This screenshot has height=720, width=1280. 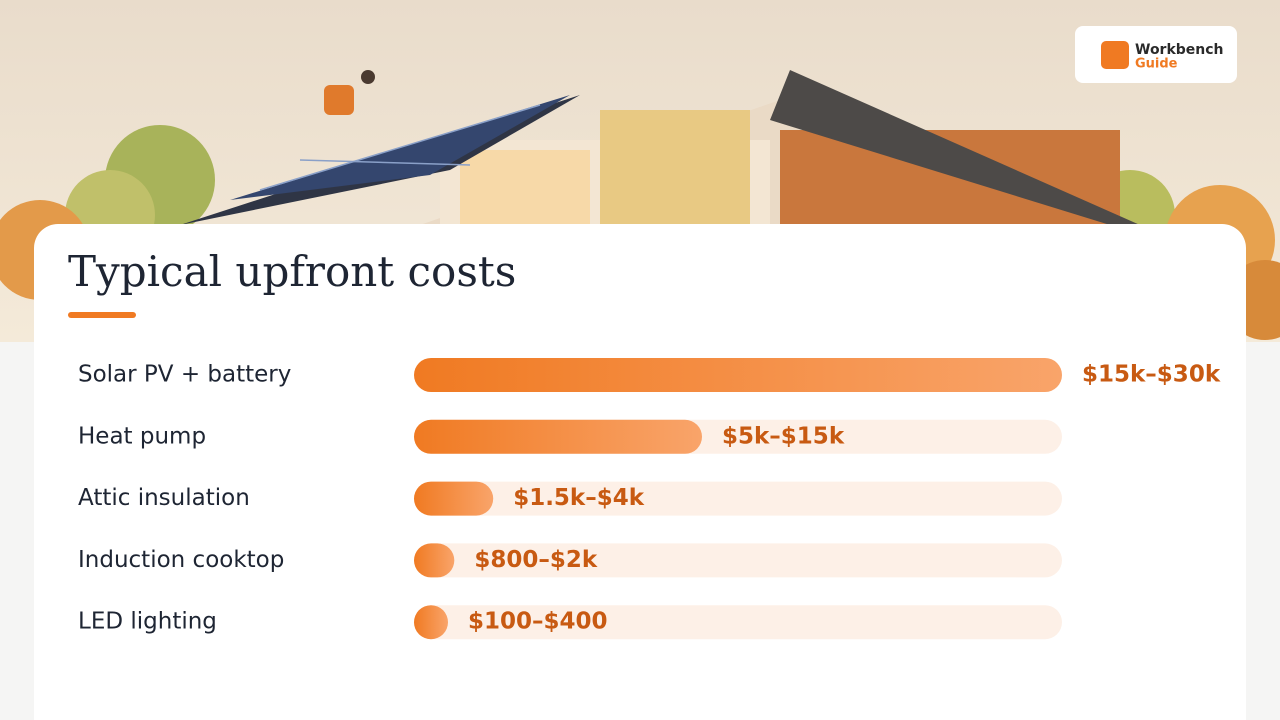 I want to click on value-label: $1.5k–$4k, so click(x=579, y=498).